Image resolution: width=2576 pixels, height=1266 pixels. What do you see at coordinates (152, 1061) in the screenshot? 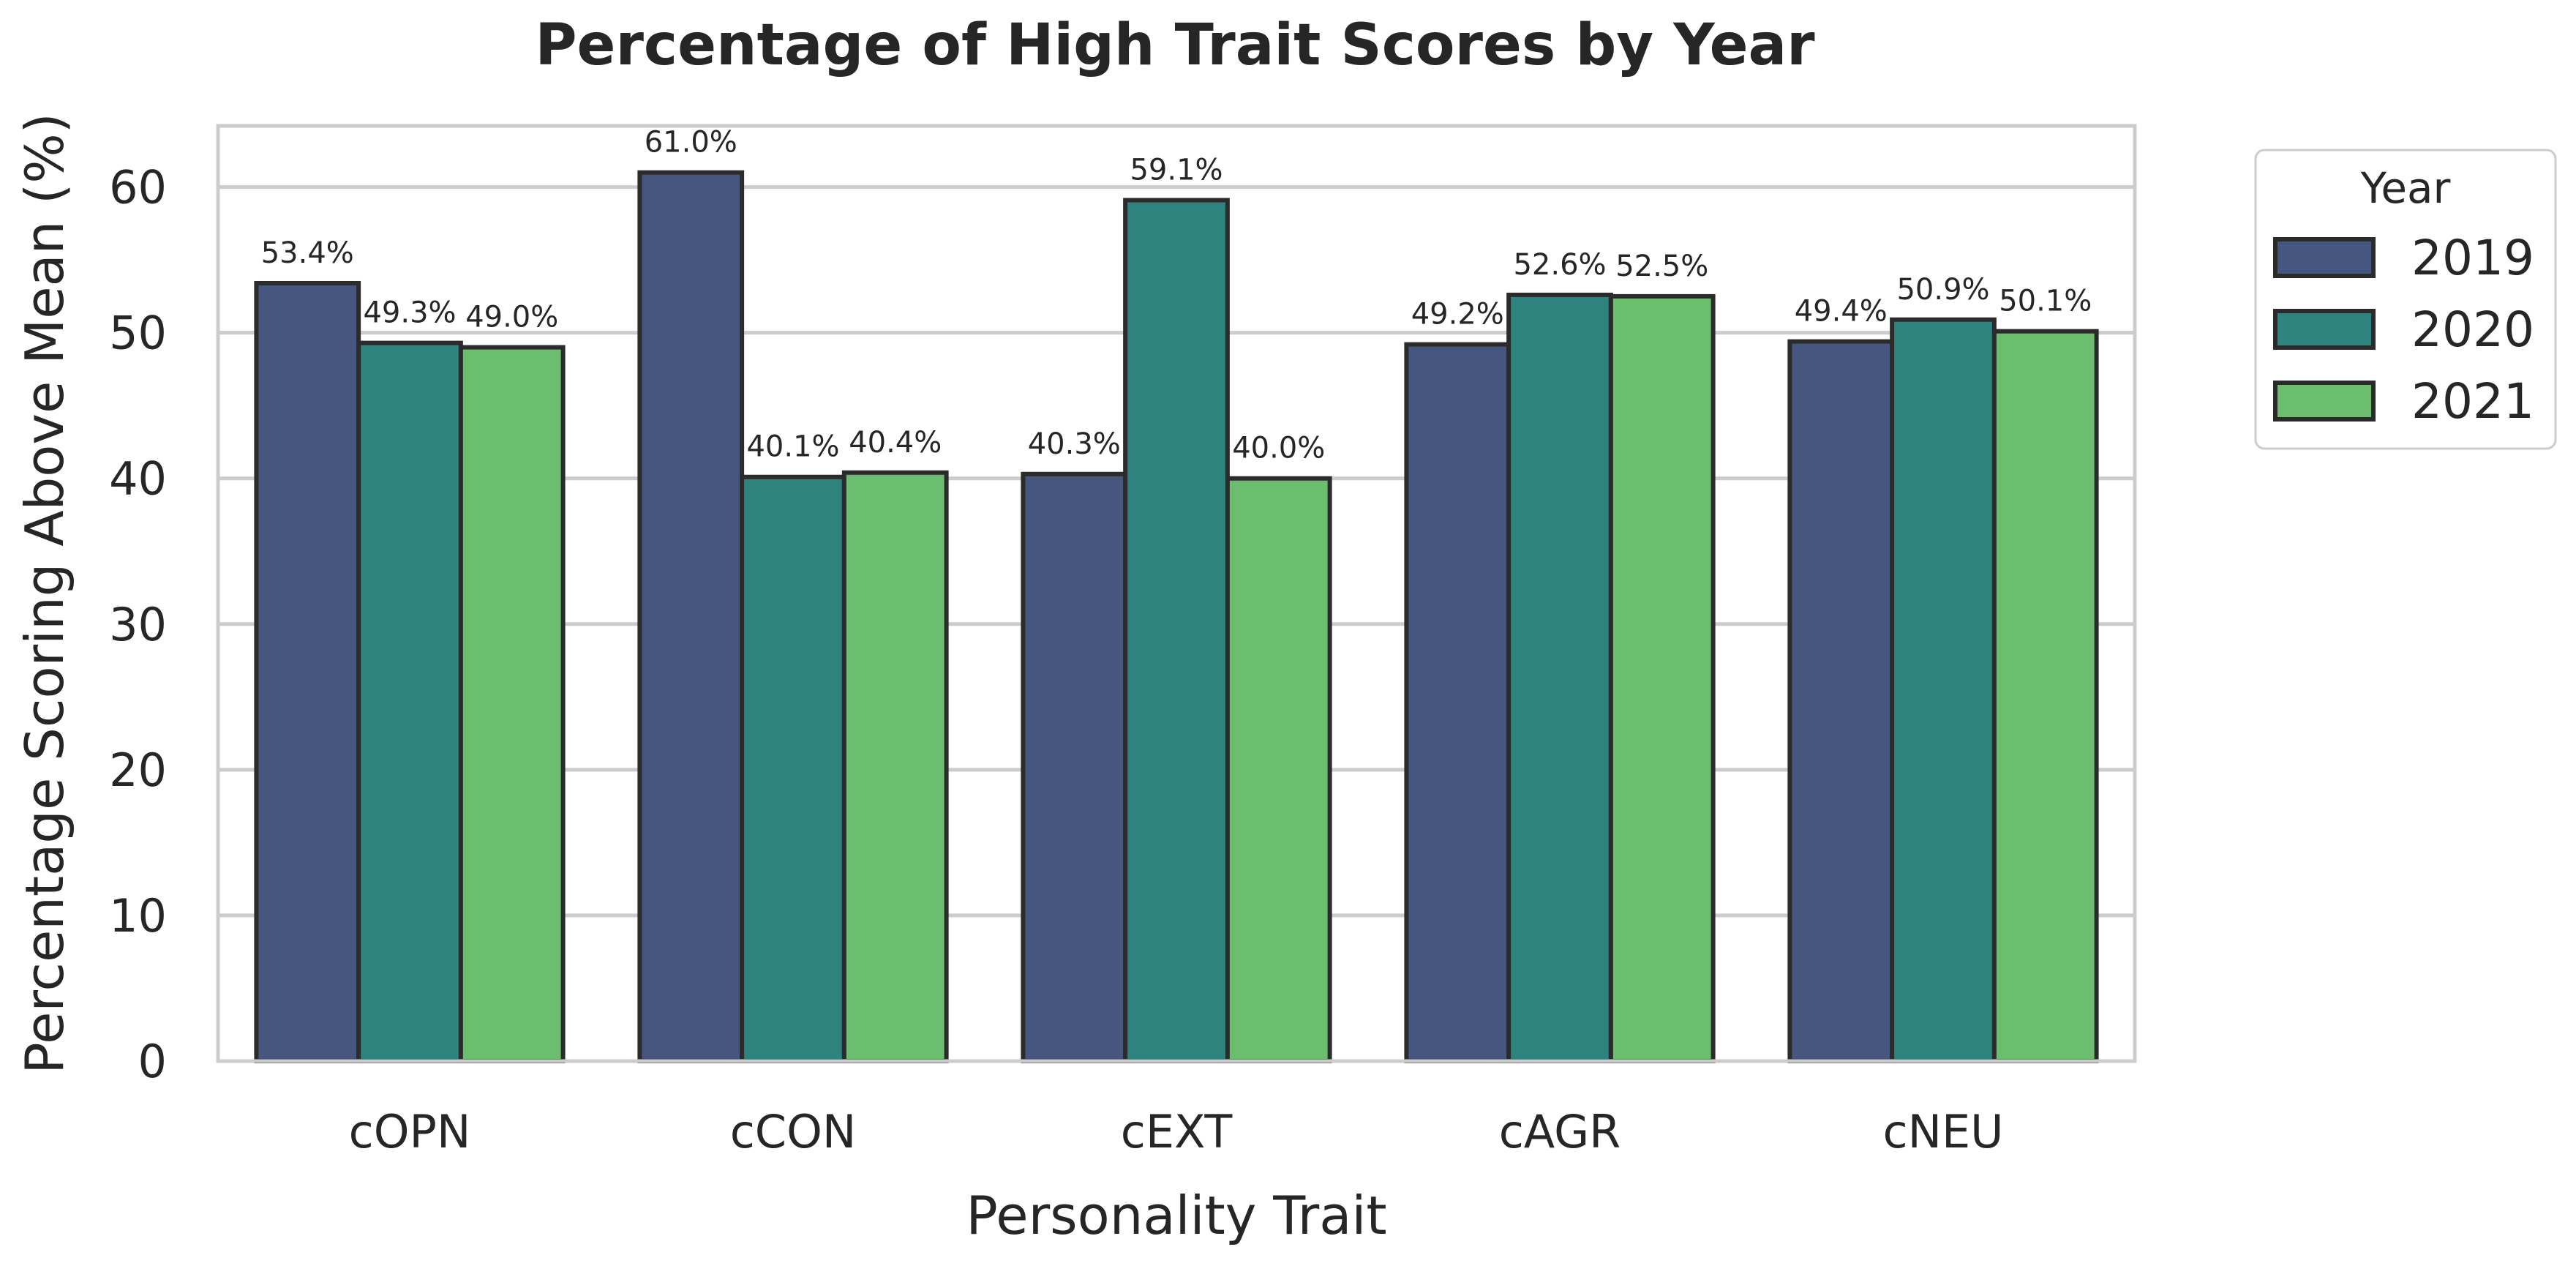
I see `y-tick-label: 0` at bounding box center [152, 1061].